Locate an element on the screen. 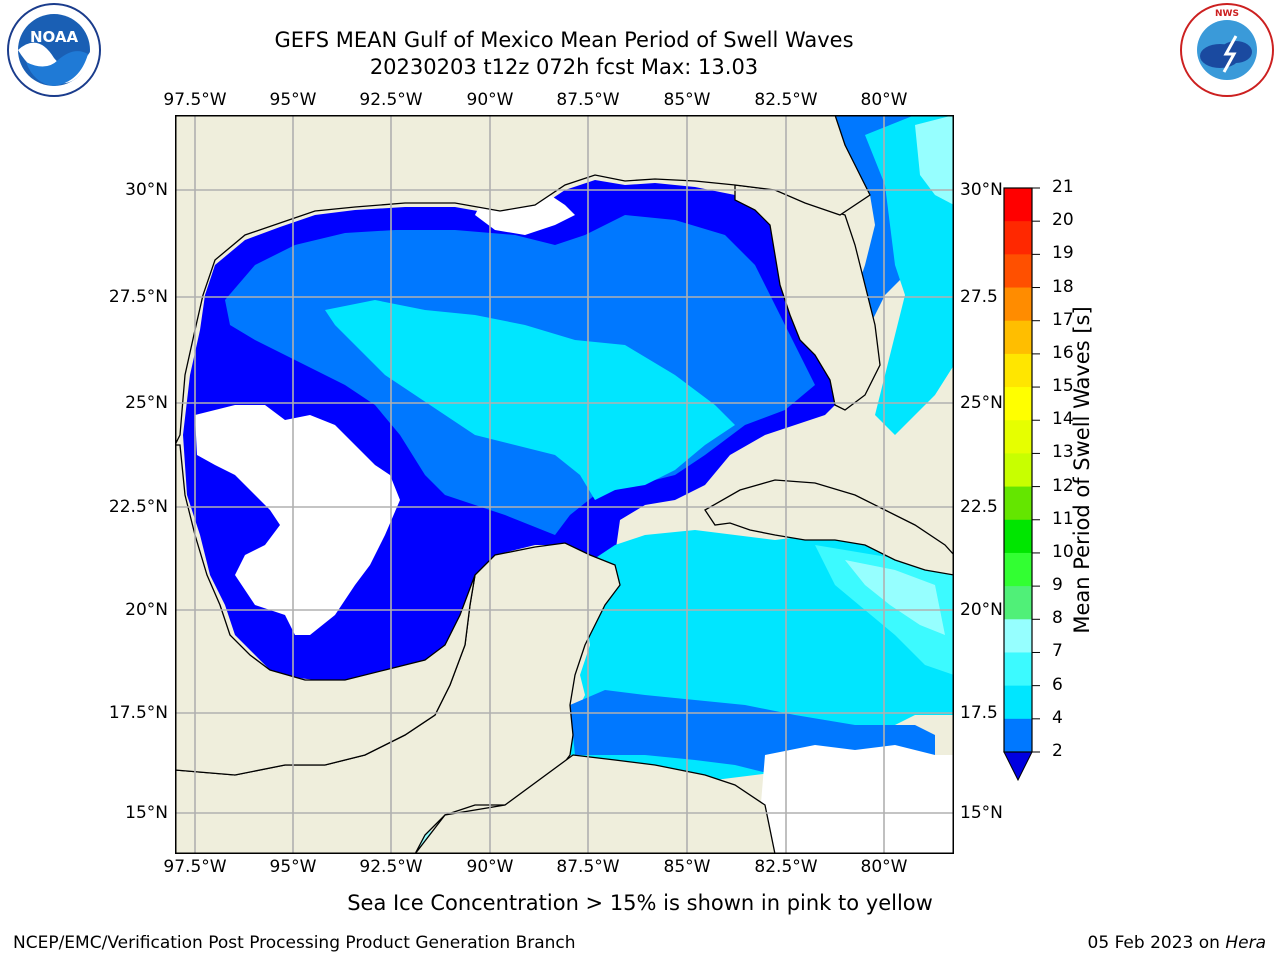  lon-label-bottom: 80°W is located at coordinates (884, 867).